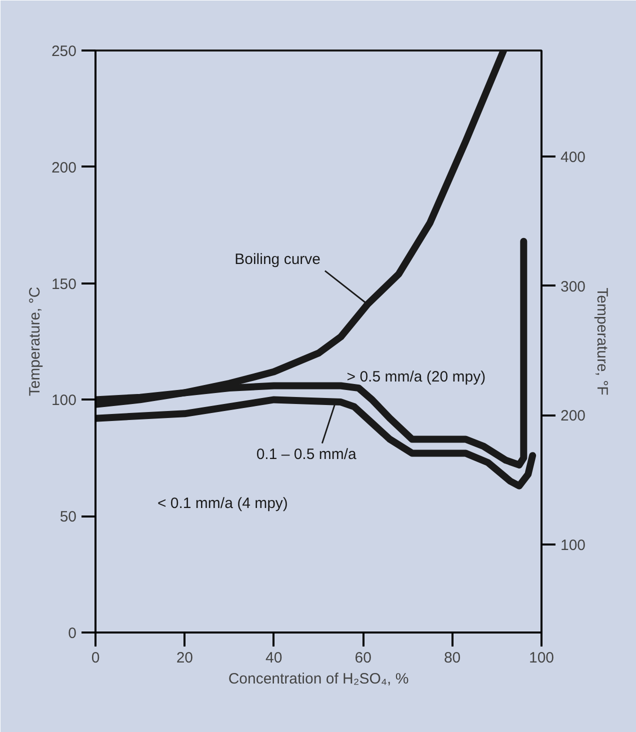 The width and height of the screenshot is (636, 732). What do you see at coordinates (307, 455) in the screenshot?
I see `annotation: 0.1 – 0.5 mm/a` at bounding box center [307, 455].